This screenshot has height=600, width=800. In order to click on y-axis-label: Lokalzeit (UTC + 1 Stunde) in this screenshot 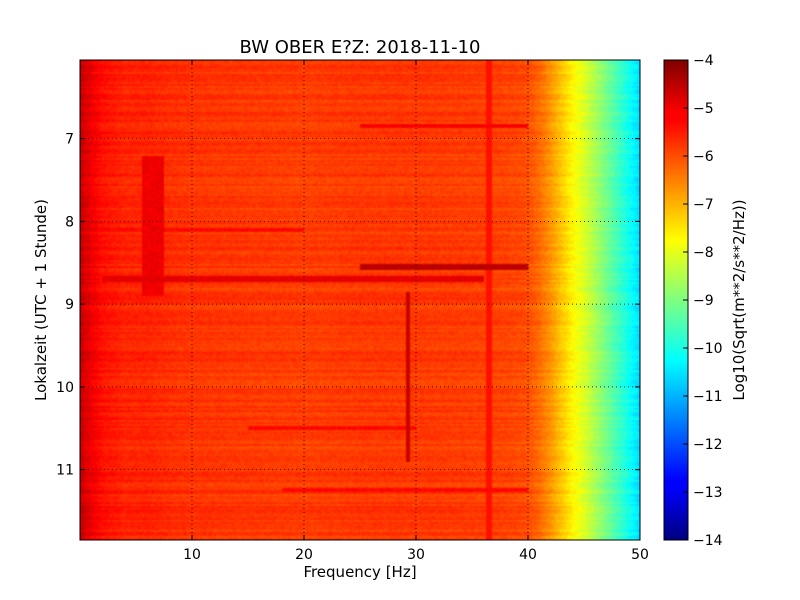, I will do `click(41, 300)`.